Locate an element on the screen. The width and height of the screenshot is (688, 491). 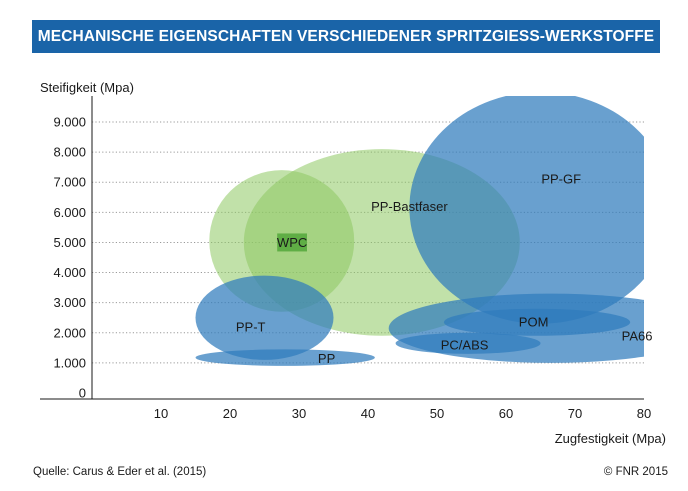
x-tick-label: 40 is located at coordinates (368, 413).